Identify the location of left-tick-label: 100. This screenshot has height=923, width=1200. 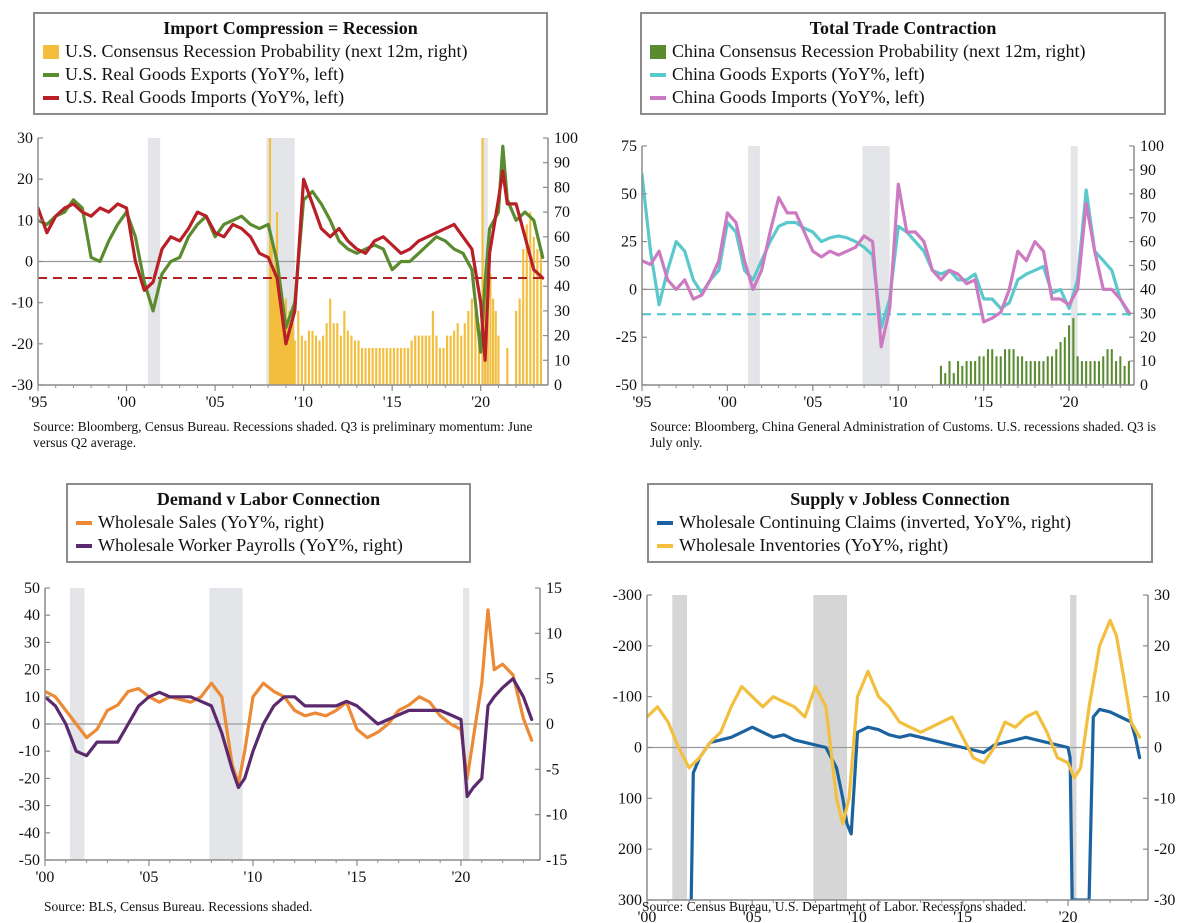
(630, 798).